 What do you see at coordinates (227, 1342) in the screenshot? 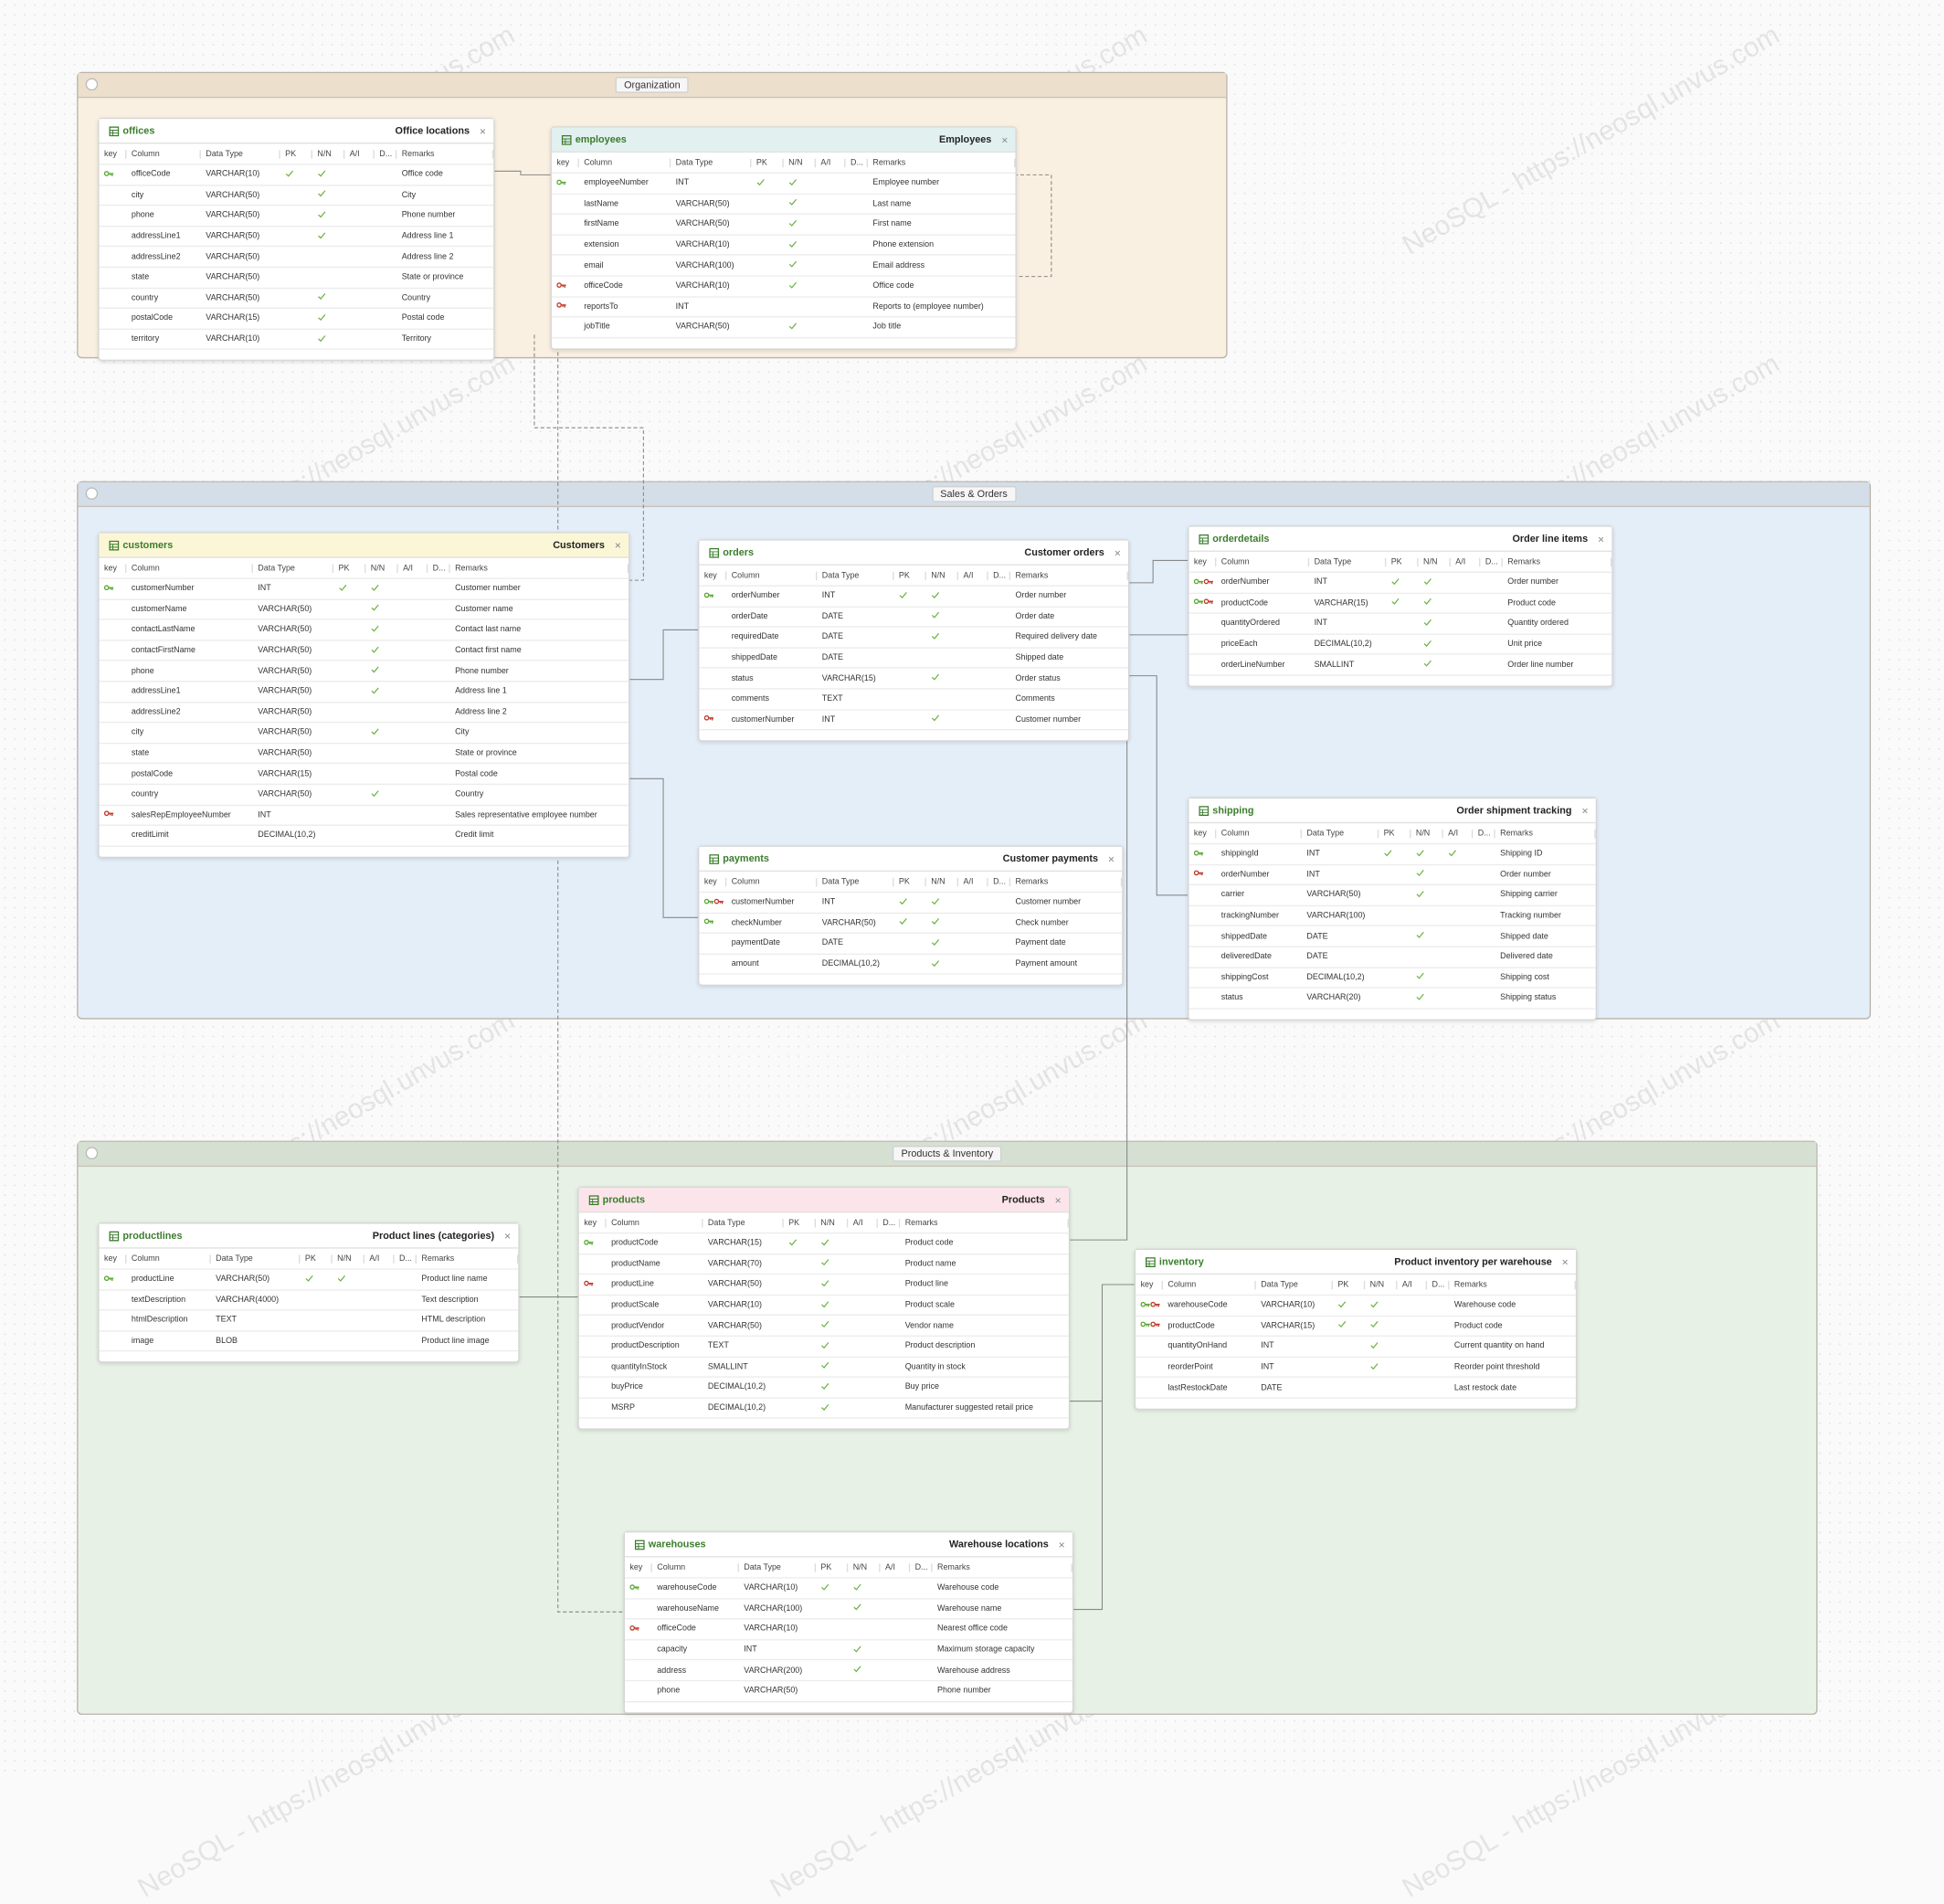
I see `data-type: BLOB` at bounding box center [227, 1342].